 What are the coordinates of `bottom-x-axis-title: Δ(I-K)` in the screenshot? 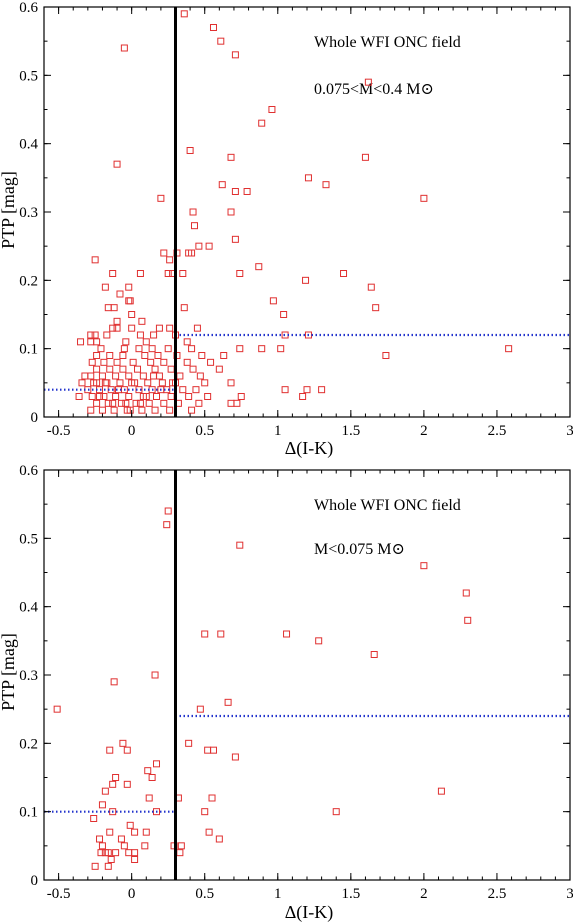 It's located at (309, 912).